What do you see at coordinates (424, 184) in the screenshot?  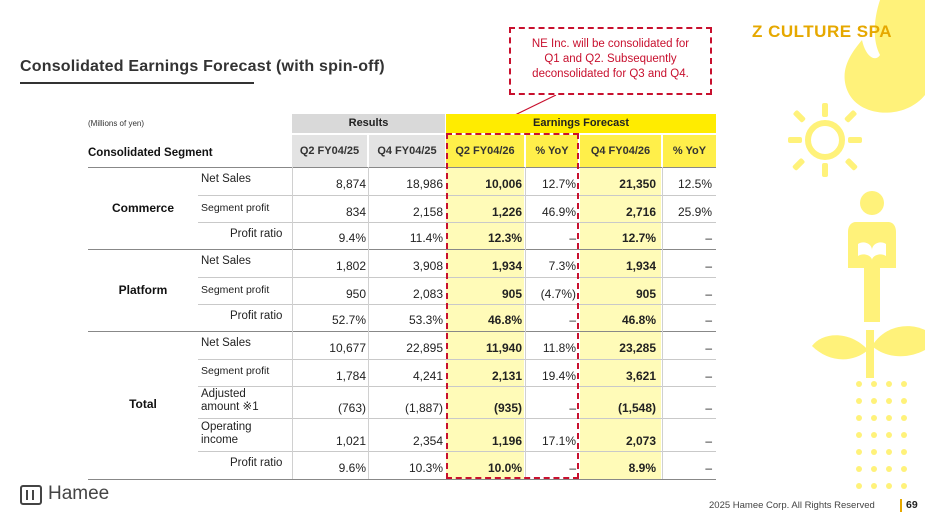 I see `value-cell: 18,986` at bounding box center [424, 184].